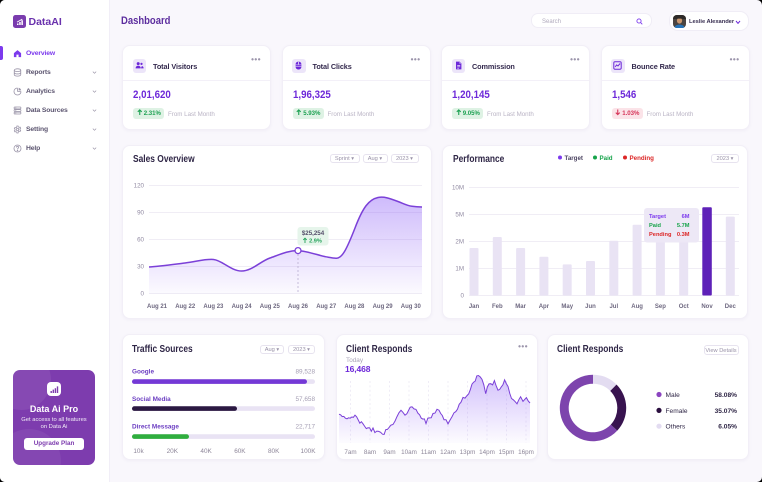  I want to click on svg-text: 120, so click(139, 186).